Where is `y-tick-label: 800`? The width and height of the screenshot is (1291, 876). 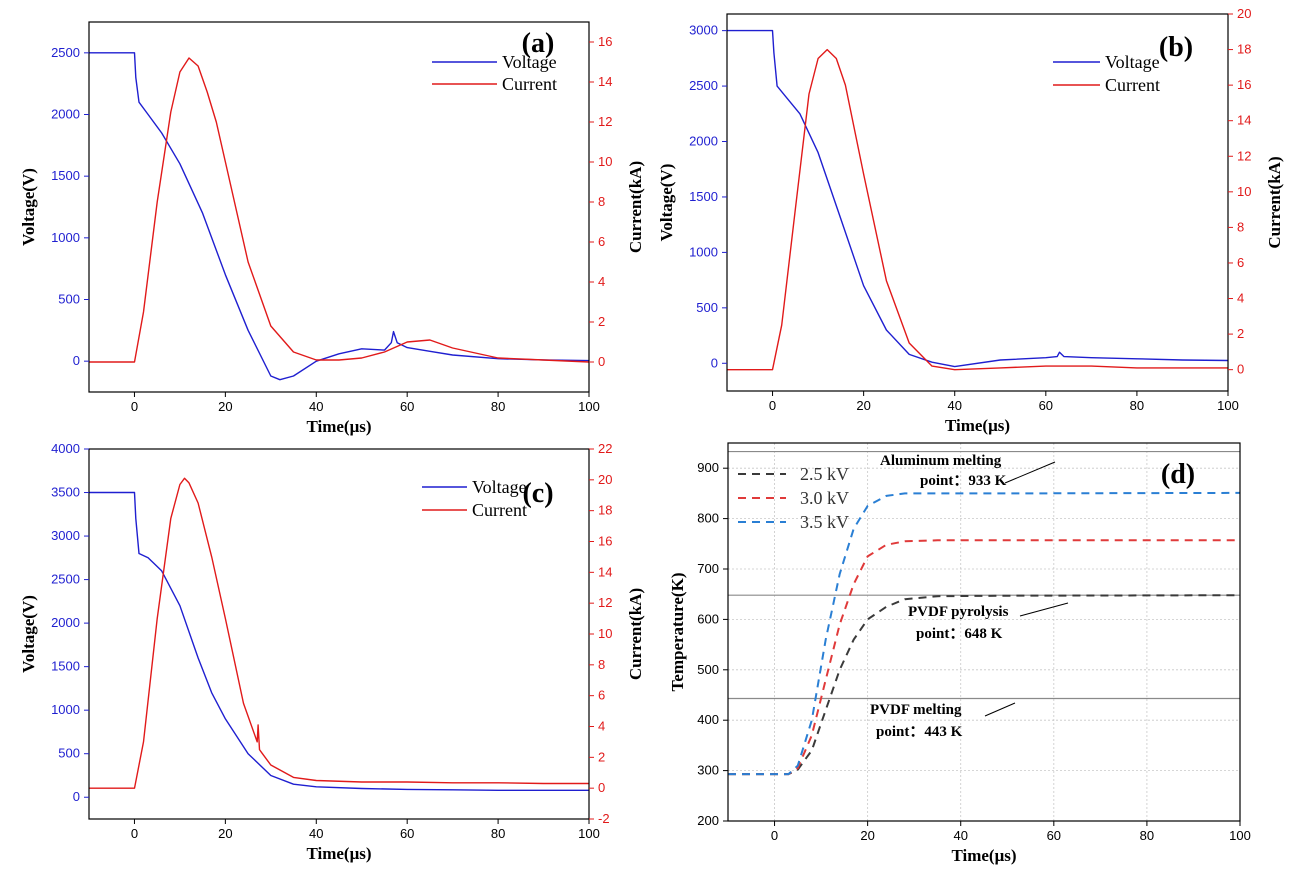
y-tick-label: 800 is located at coordinates (708, 518).